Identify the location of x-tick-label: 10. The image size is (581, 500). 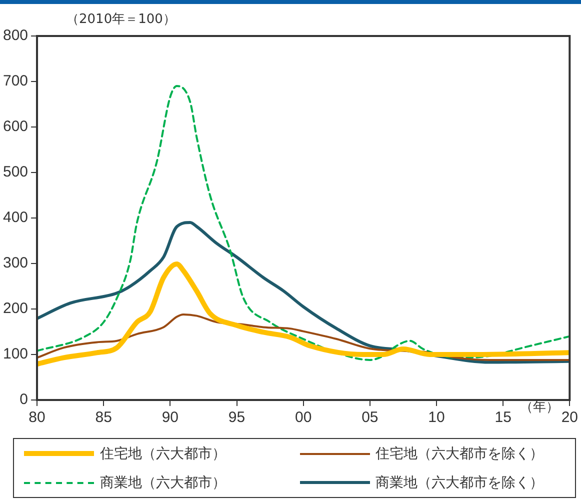
(436, 417).